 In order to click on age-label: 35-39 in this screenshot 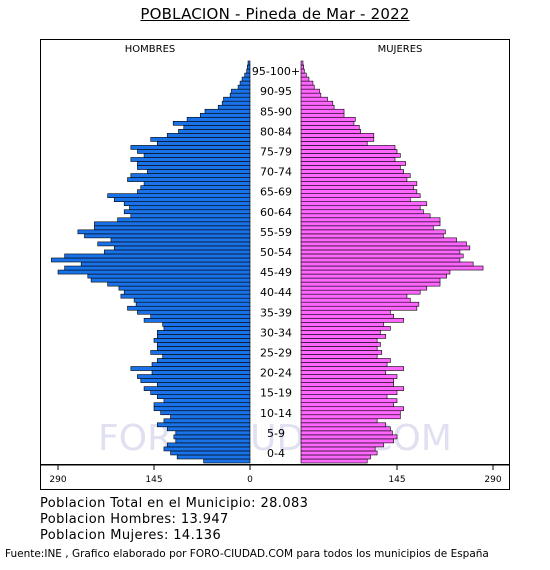, I will do `click(276, 312)`.